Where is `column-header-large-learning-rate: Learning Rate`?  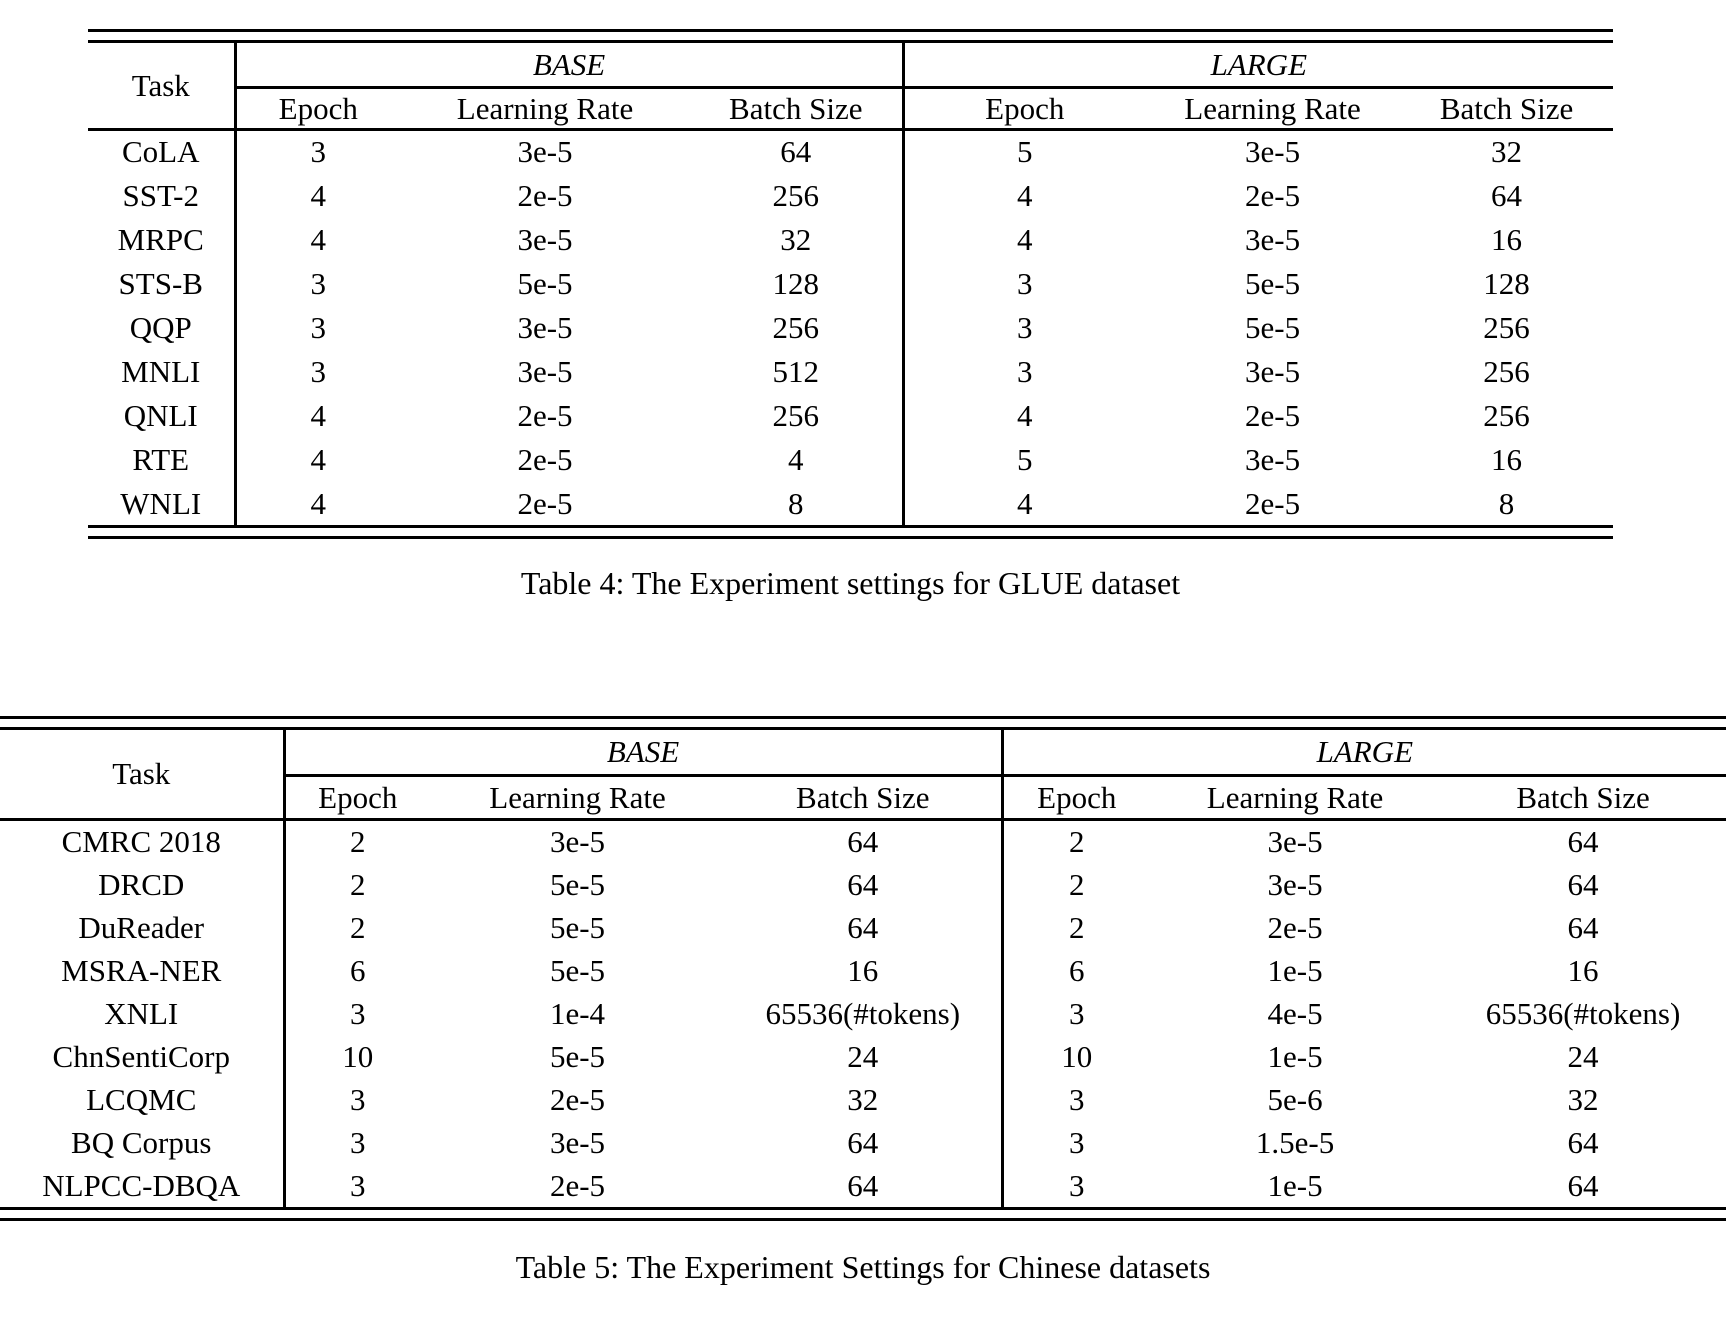
column-header-large-learning-rate: Learning Rate is located at coordinates (1295, 798).